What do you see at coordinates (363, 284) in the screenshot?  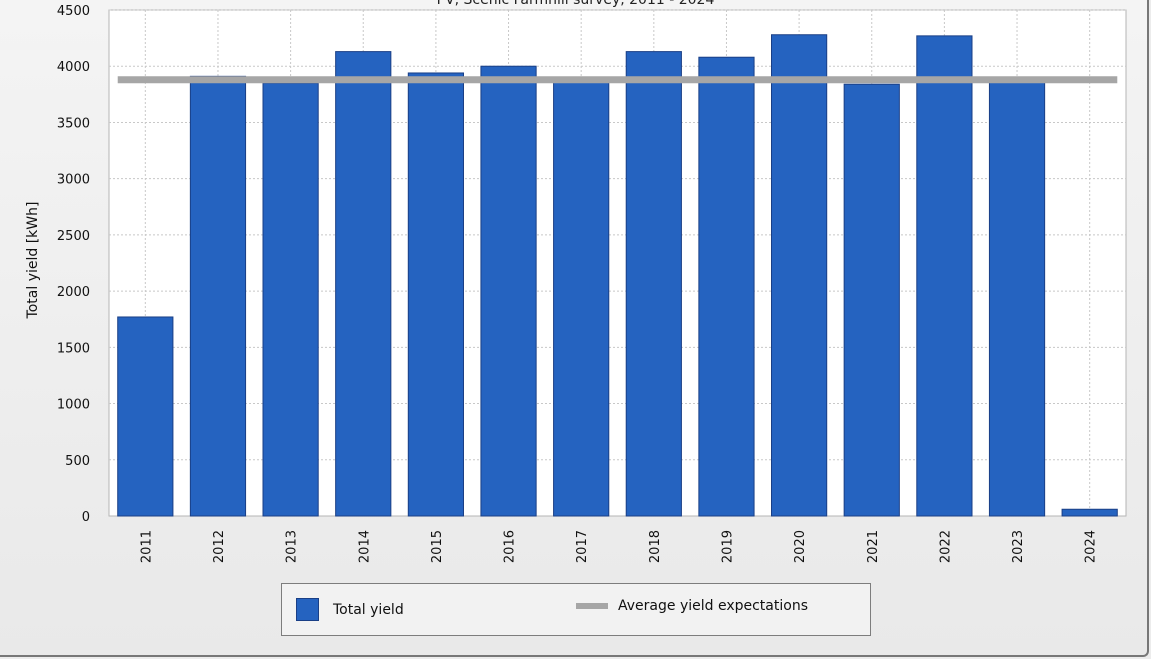 I see `bar-2014` at bounding box center [363, 284].